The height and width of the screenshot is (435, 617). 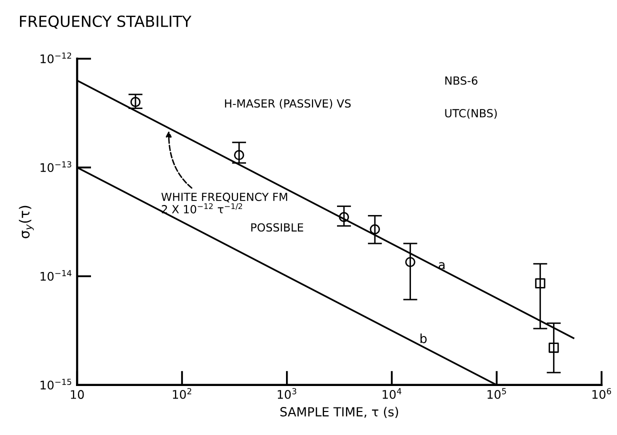 I want to click on y-tick-label: 10$^{−13}$, so click(x=56, y=166).